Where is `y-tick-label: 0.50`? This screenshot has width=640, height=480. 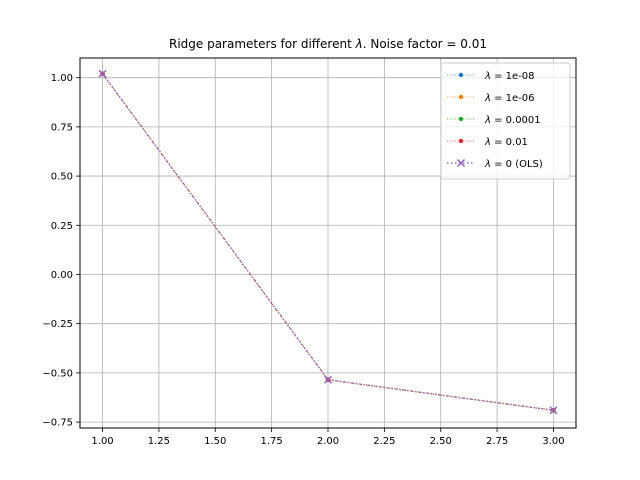 y-tick-label: 0.50 is located at coordinates (62, 177).